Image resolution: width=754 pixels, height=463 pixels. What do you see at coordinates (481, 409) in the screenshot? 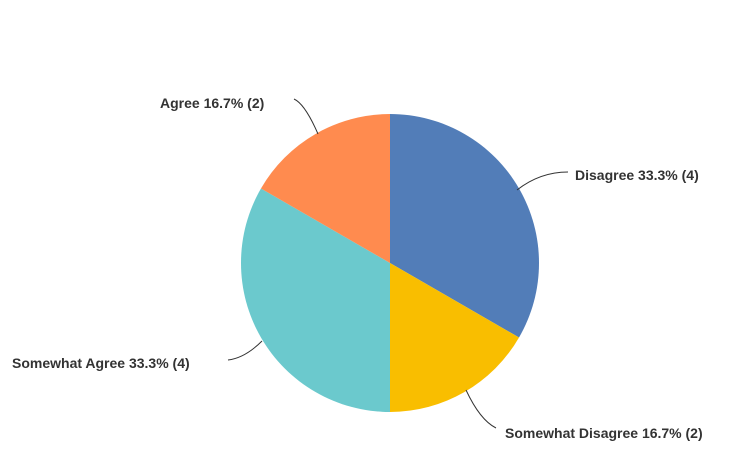
I see `leader-line-somewhat-disagree` at bounding box center [481, 409].